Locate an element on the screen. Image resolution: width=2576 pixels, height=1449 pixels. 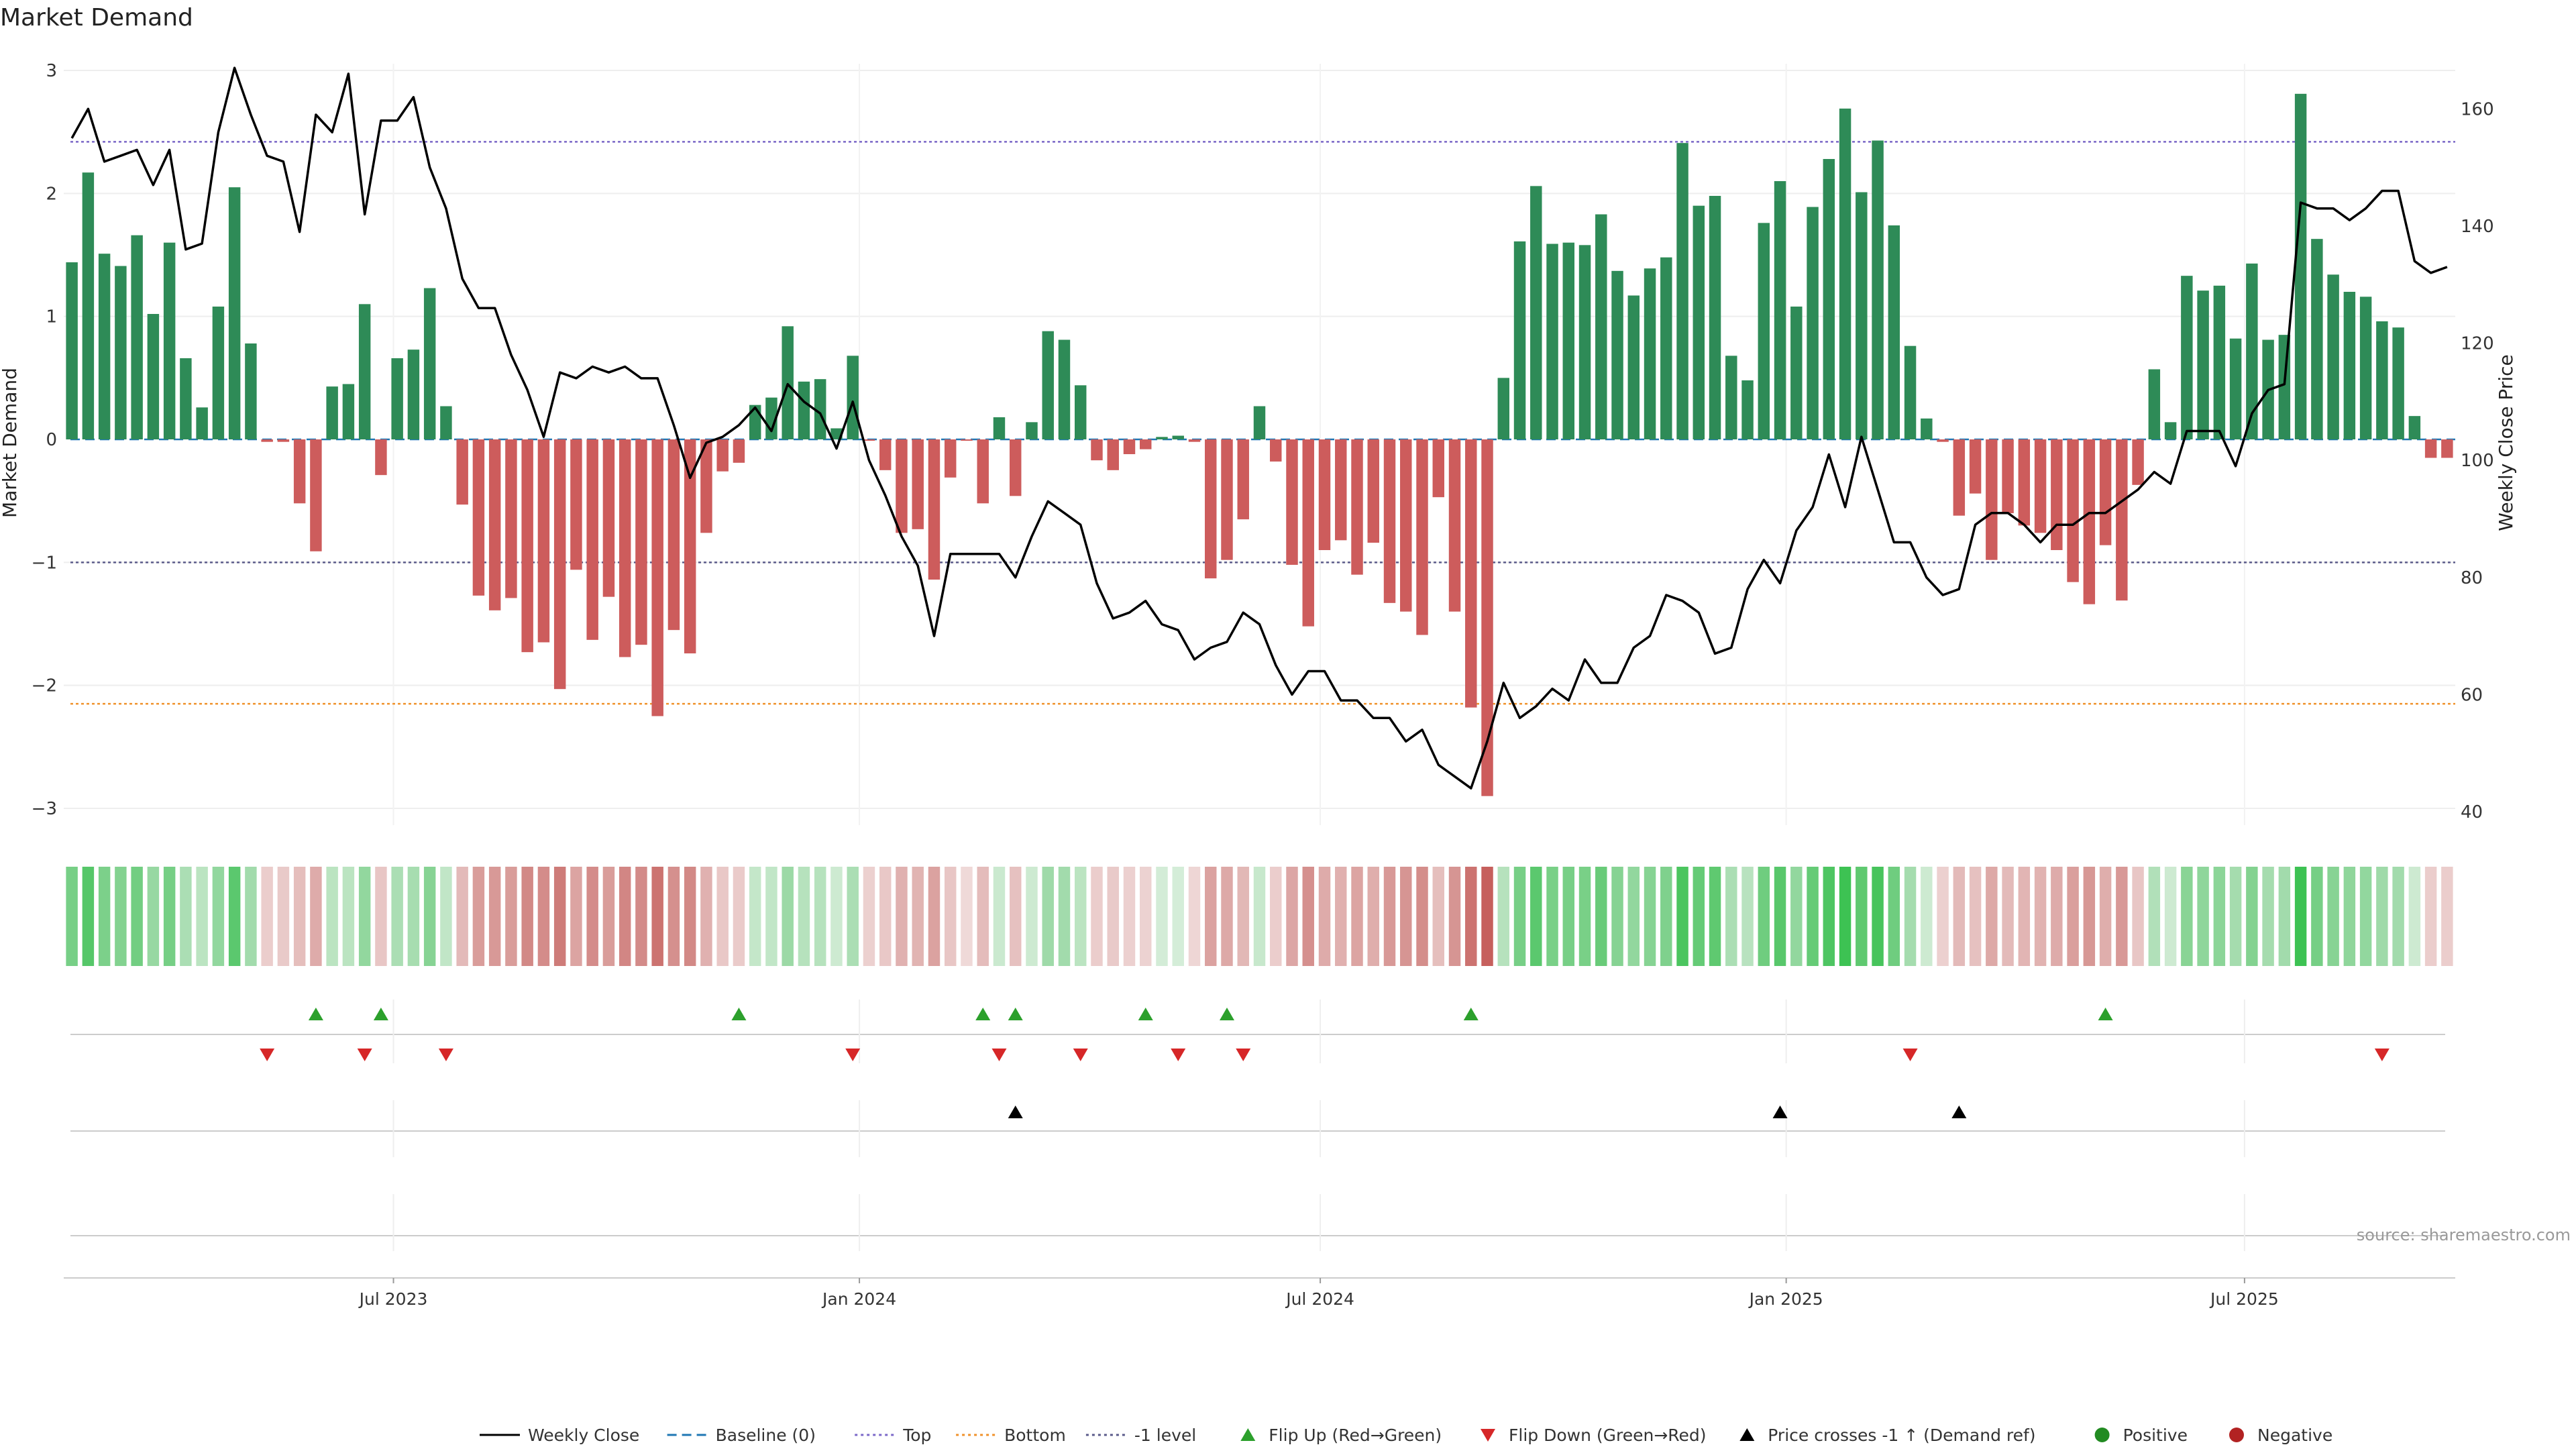
legend-label: Flip Up (Red→Green) is located at coordinates (1355, 1435).